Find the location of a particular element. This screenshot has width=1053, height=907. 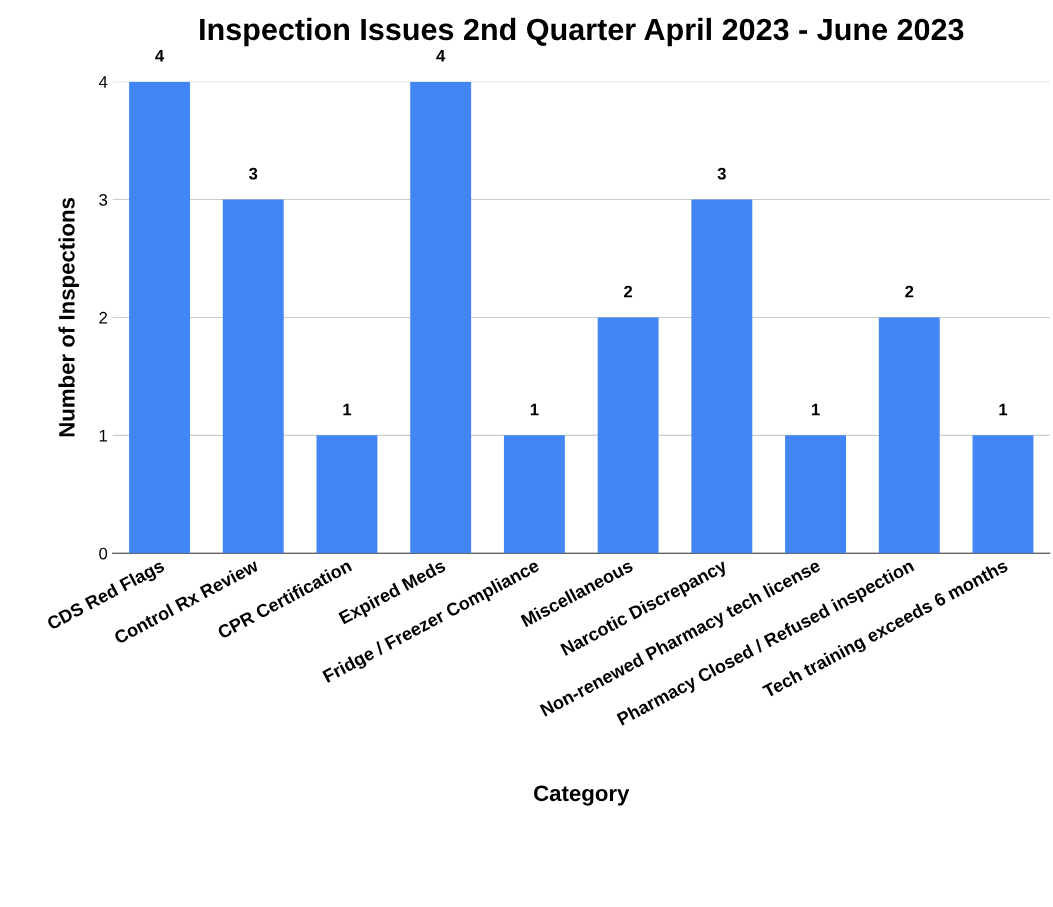

x-axis-title: Category is located at coordinates (582, 795).